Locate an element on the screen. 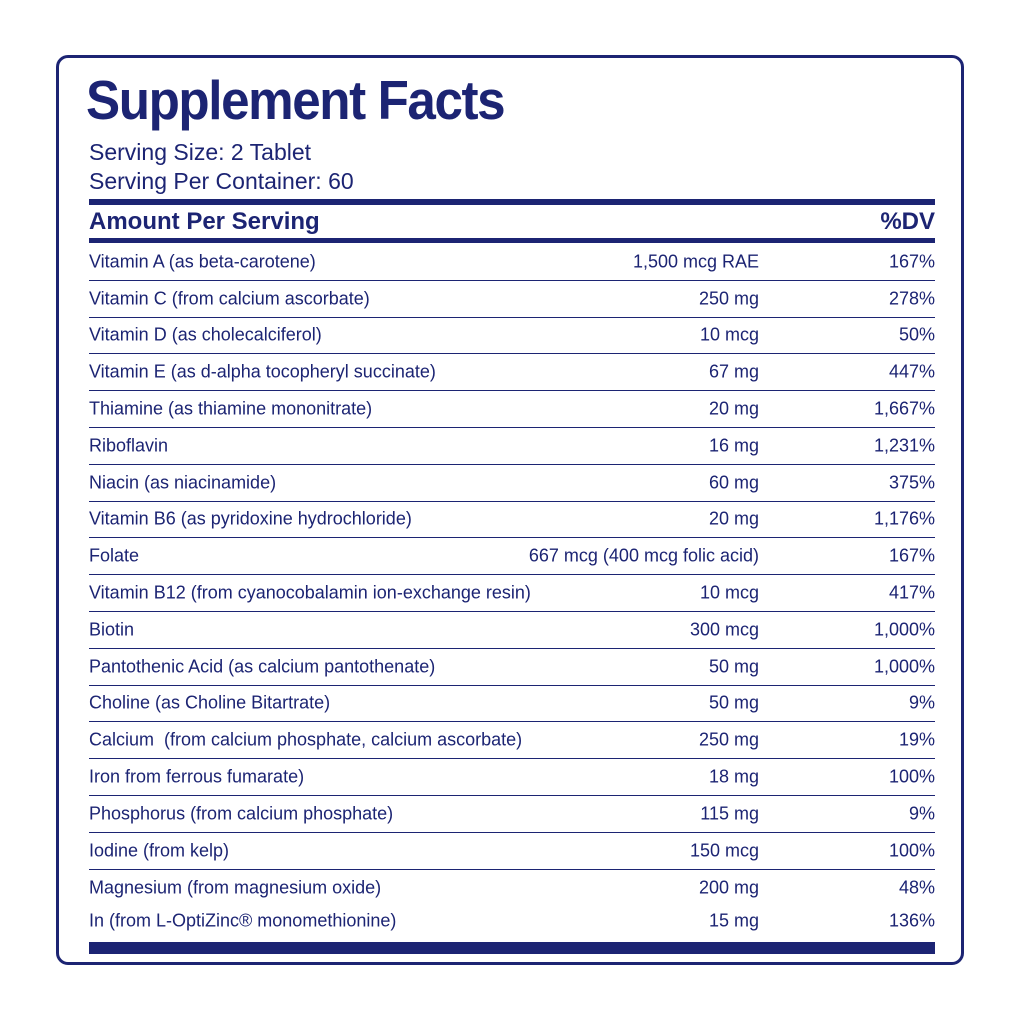  daily-value: 136% is located at coordinates (911, 920).